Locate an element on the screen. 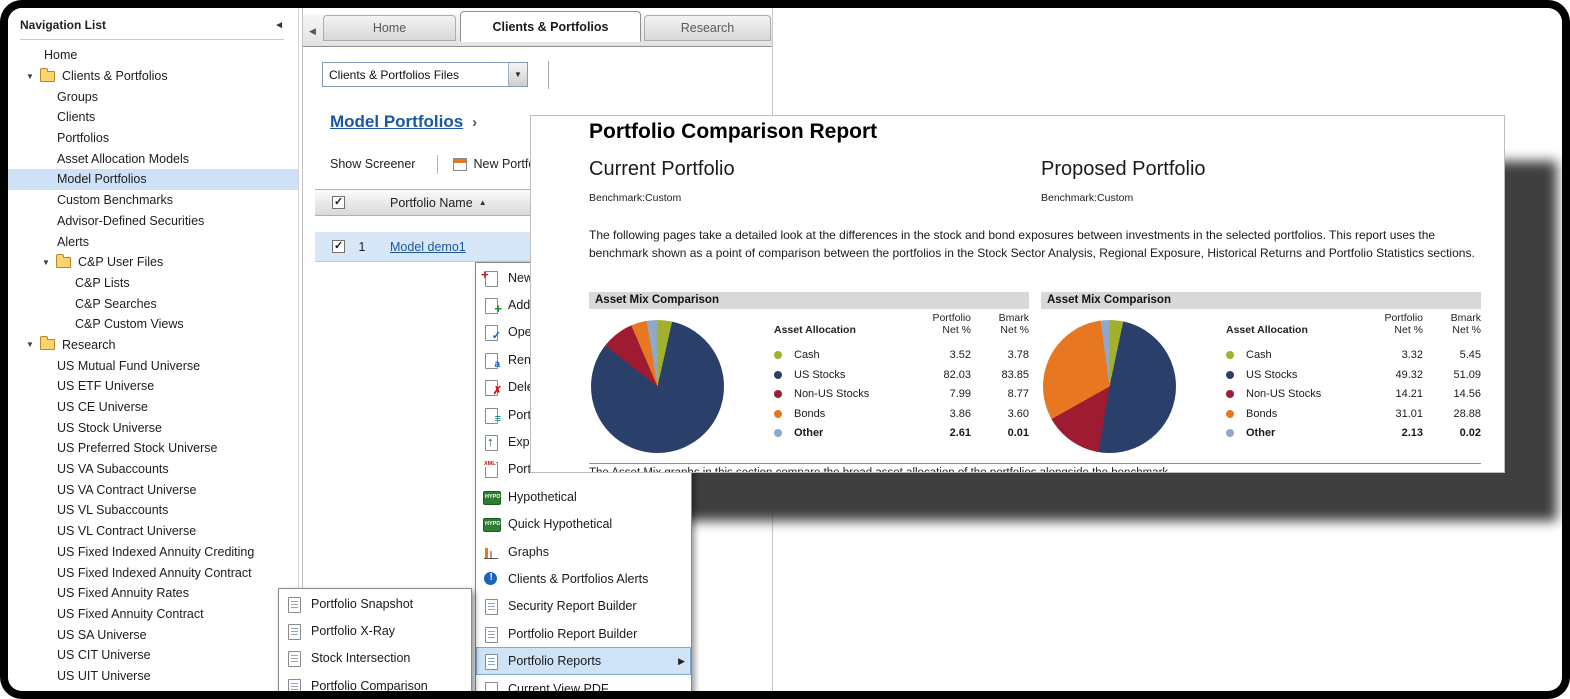 The height and width of the screenshot is (699, 1570). nav-item-label: Asset Allocation Models is located at coordinates (123, 158).